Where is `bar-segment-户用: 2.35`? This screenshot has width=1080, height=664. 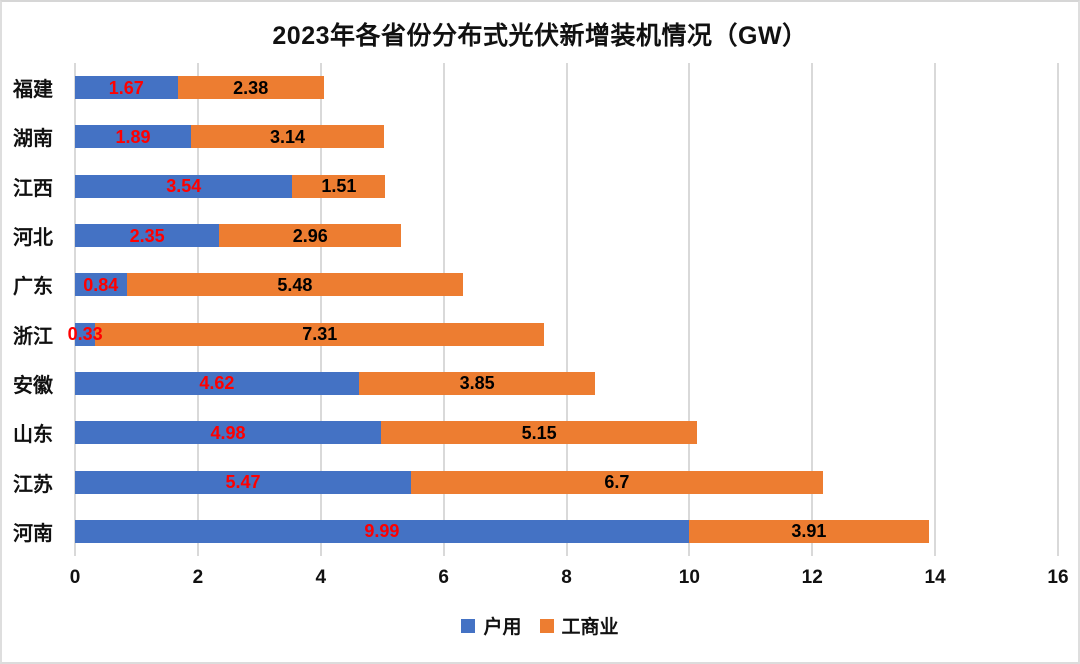 bar-segment-户用: 2.35 is located at coordinates (147, 236).